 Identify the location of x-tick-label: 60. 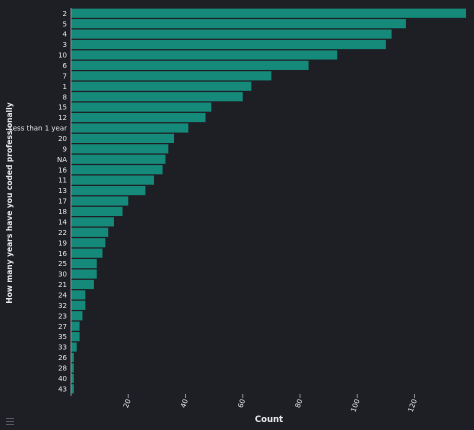
(242, 403).